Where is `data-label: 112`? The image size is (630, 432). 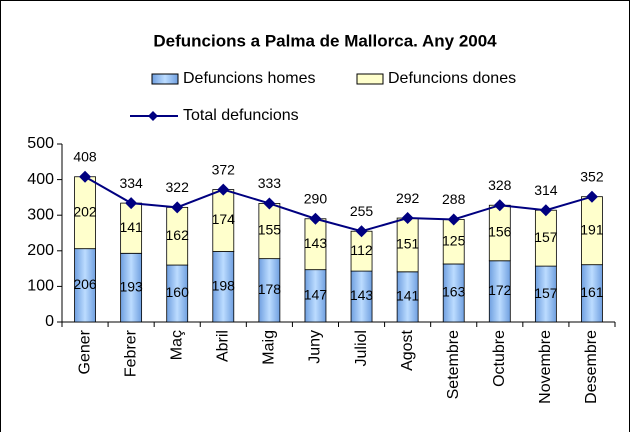
data-label: 112 is located at coordinates (361, 250).